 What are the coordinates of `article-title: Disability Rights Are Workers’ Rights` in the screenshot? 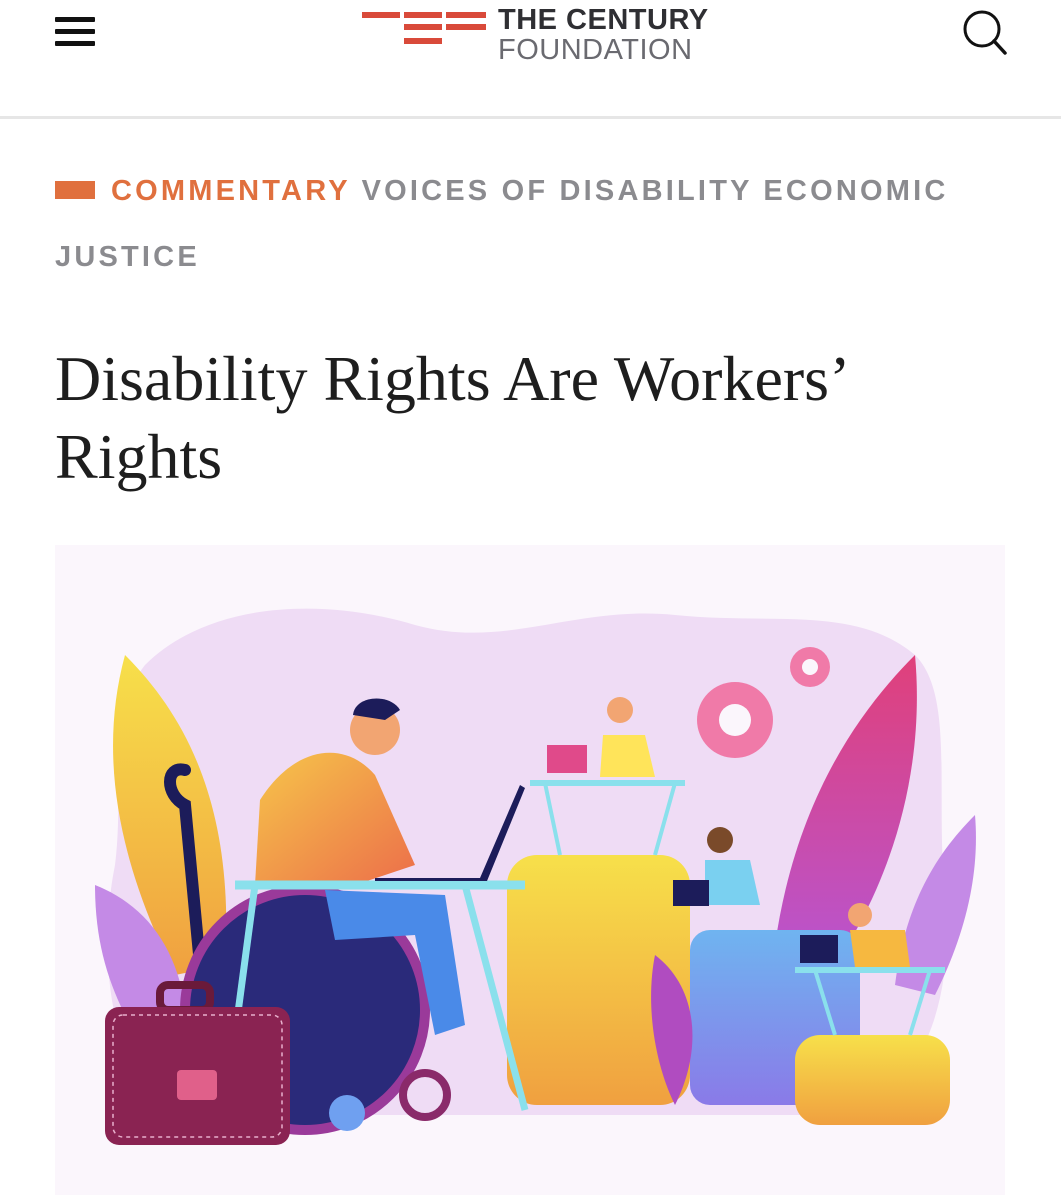 It's located at (450, 417).